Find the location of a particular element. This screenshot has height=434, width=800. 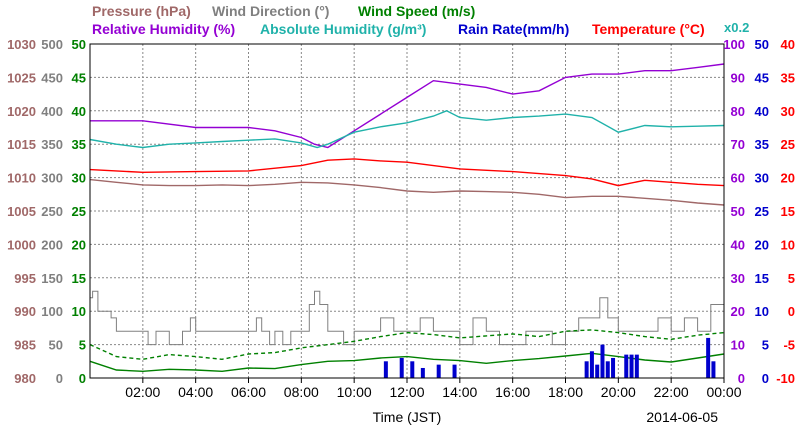

temperature-tick-label: 35 is located at coordinates (788, 77).